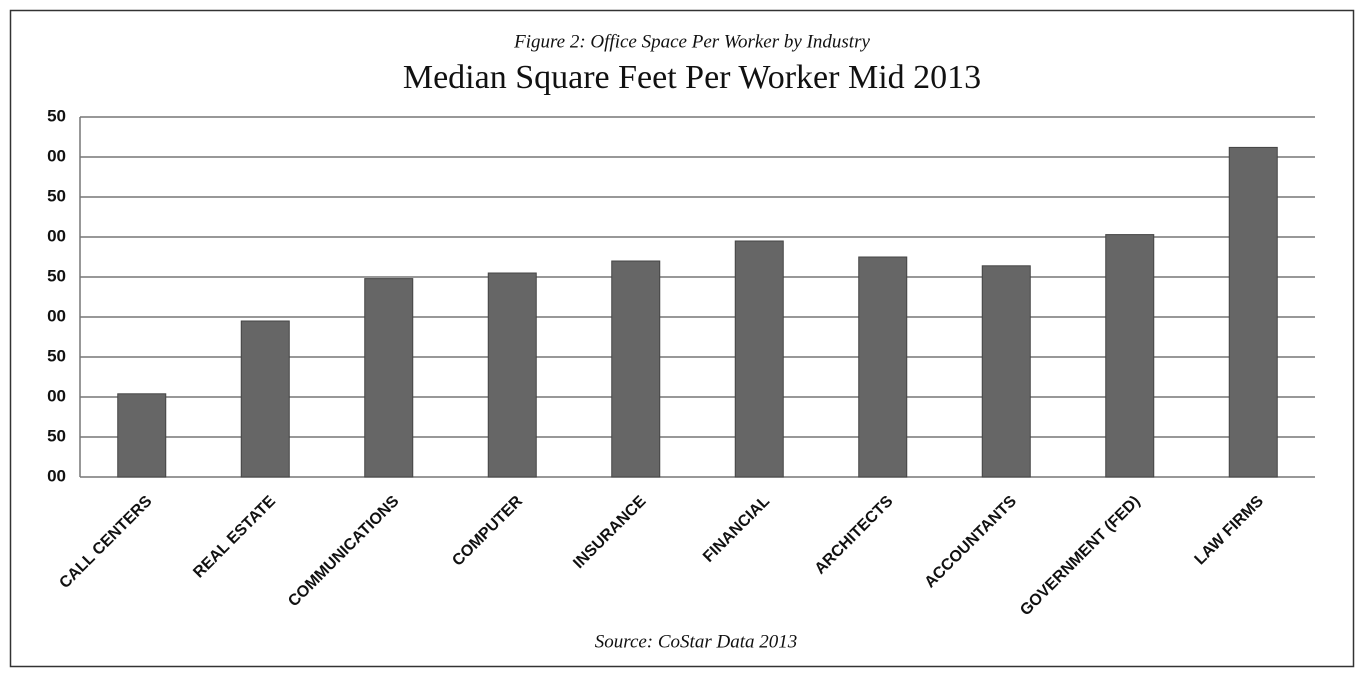 The width and height of the screenshot is (1364, 684). What do you see at coordinates (692, 77) in the screenshot?
I see `chart-title: Median Square Feet Per Worker Mid 2013` at bounding box center [692, 77].